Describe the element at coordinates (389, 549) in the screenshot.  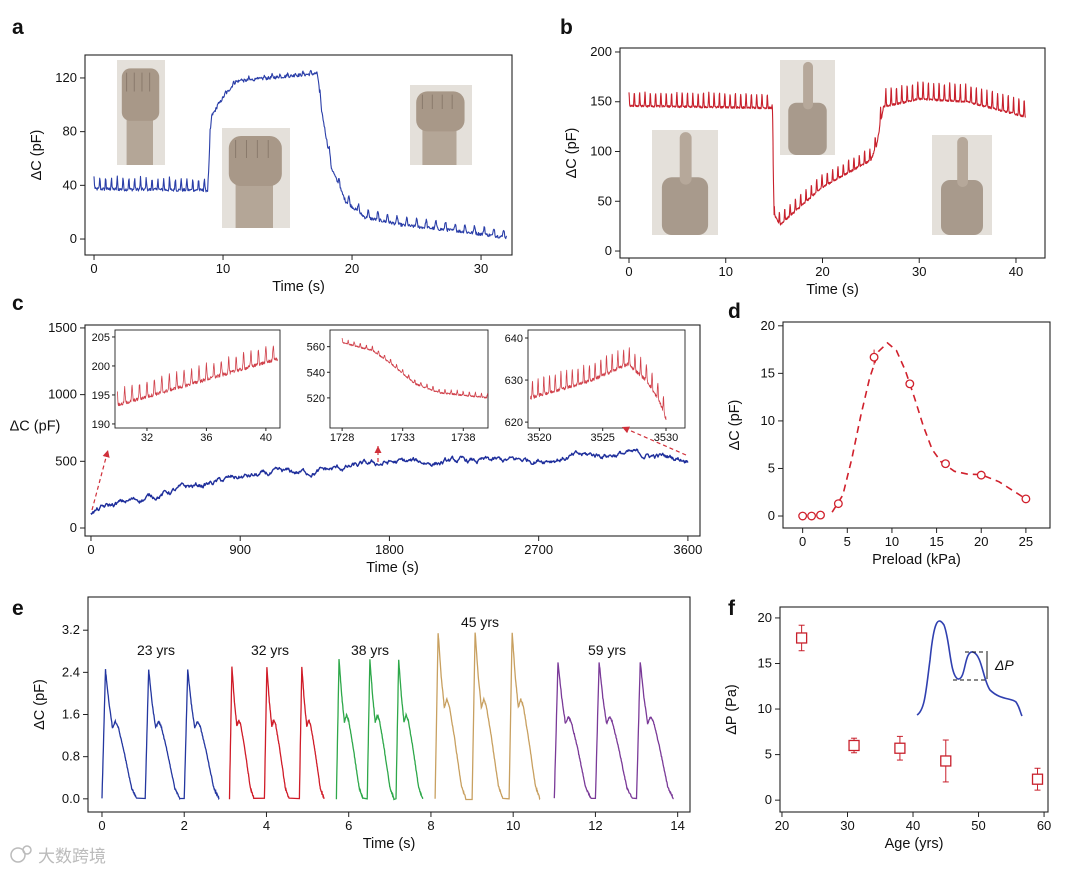
I see `x-tick-label: 1800` at that location.